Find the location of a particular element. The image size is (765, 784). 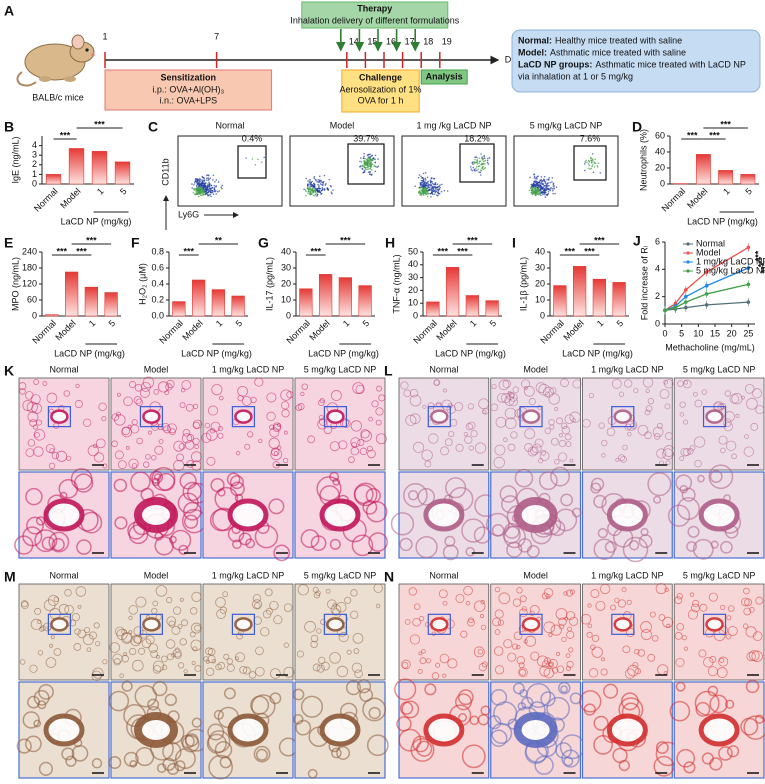

y-tick-label: 1 is located at coordinates (34, 174).